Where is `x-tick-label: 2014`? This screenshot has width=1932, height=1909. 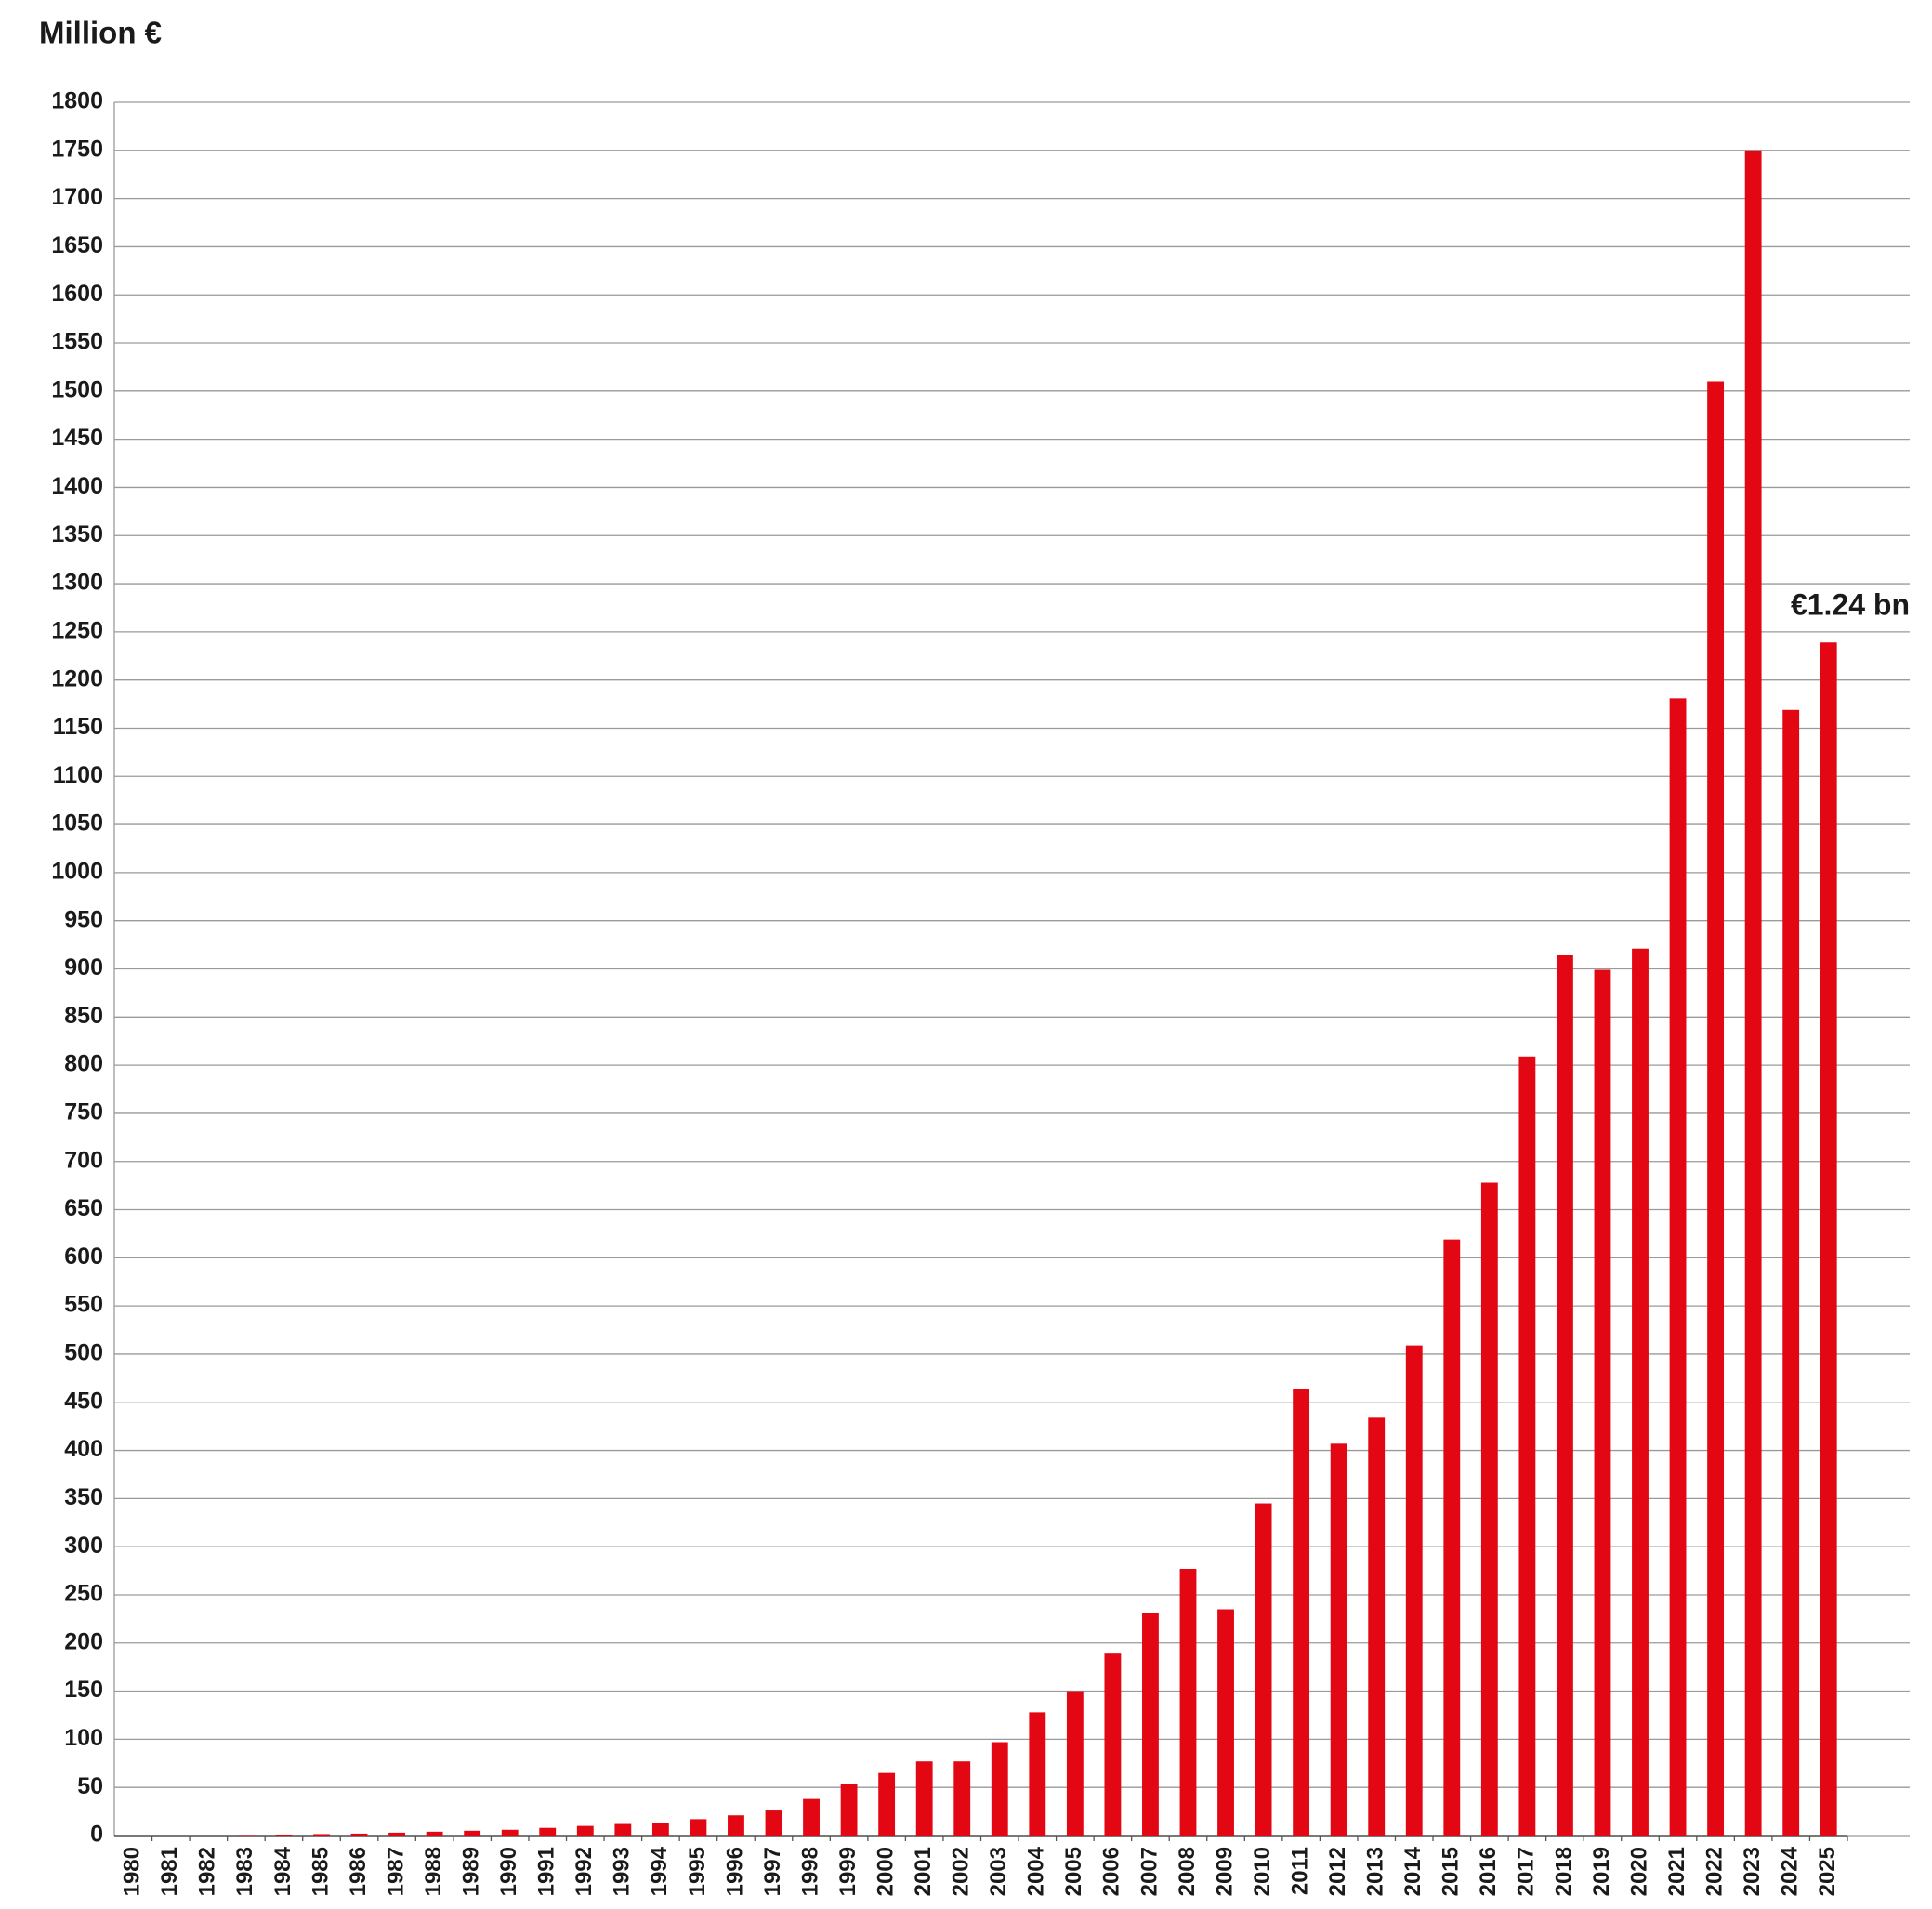 x-tick-label: 2014 is located at coordinates (1413, 1871).